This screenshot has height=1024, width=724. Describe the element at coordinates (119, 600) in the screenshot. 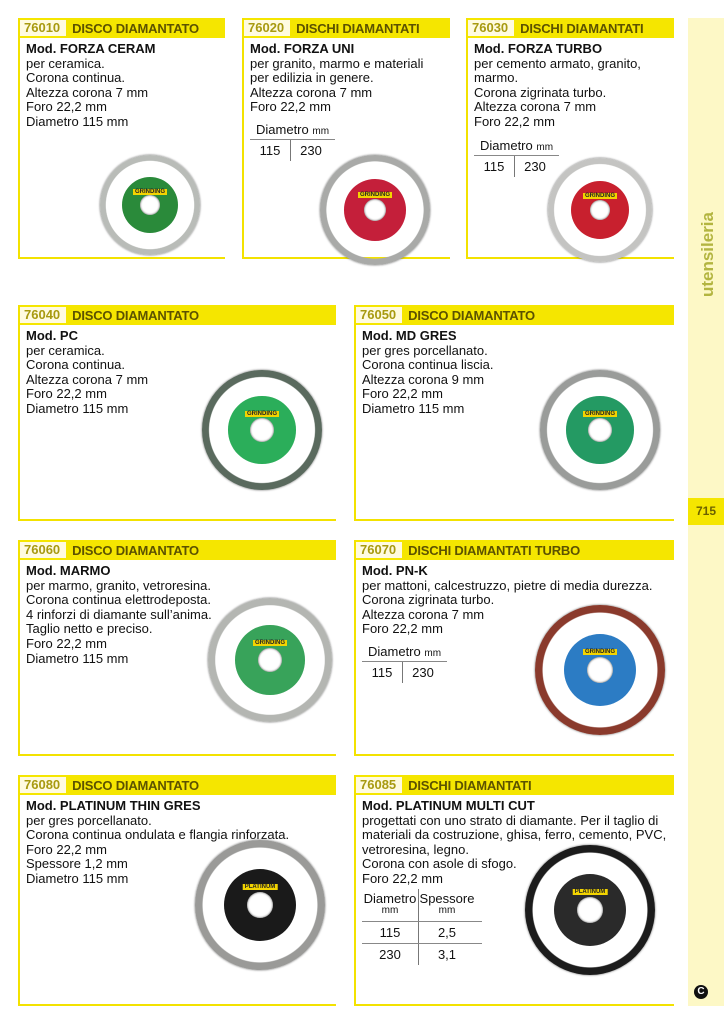

I see `spec-line: Corona continua elettrodeposta.` at that location.